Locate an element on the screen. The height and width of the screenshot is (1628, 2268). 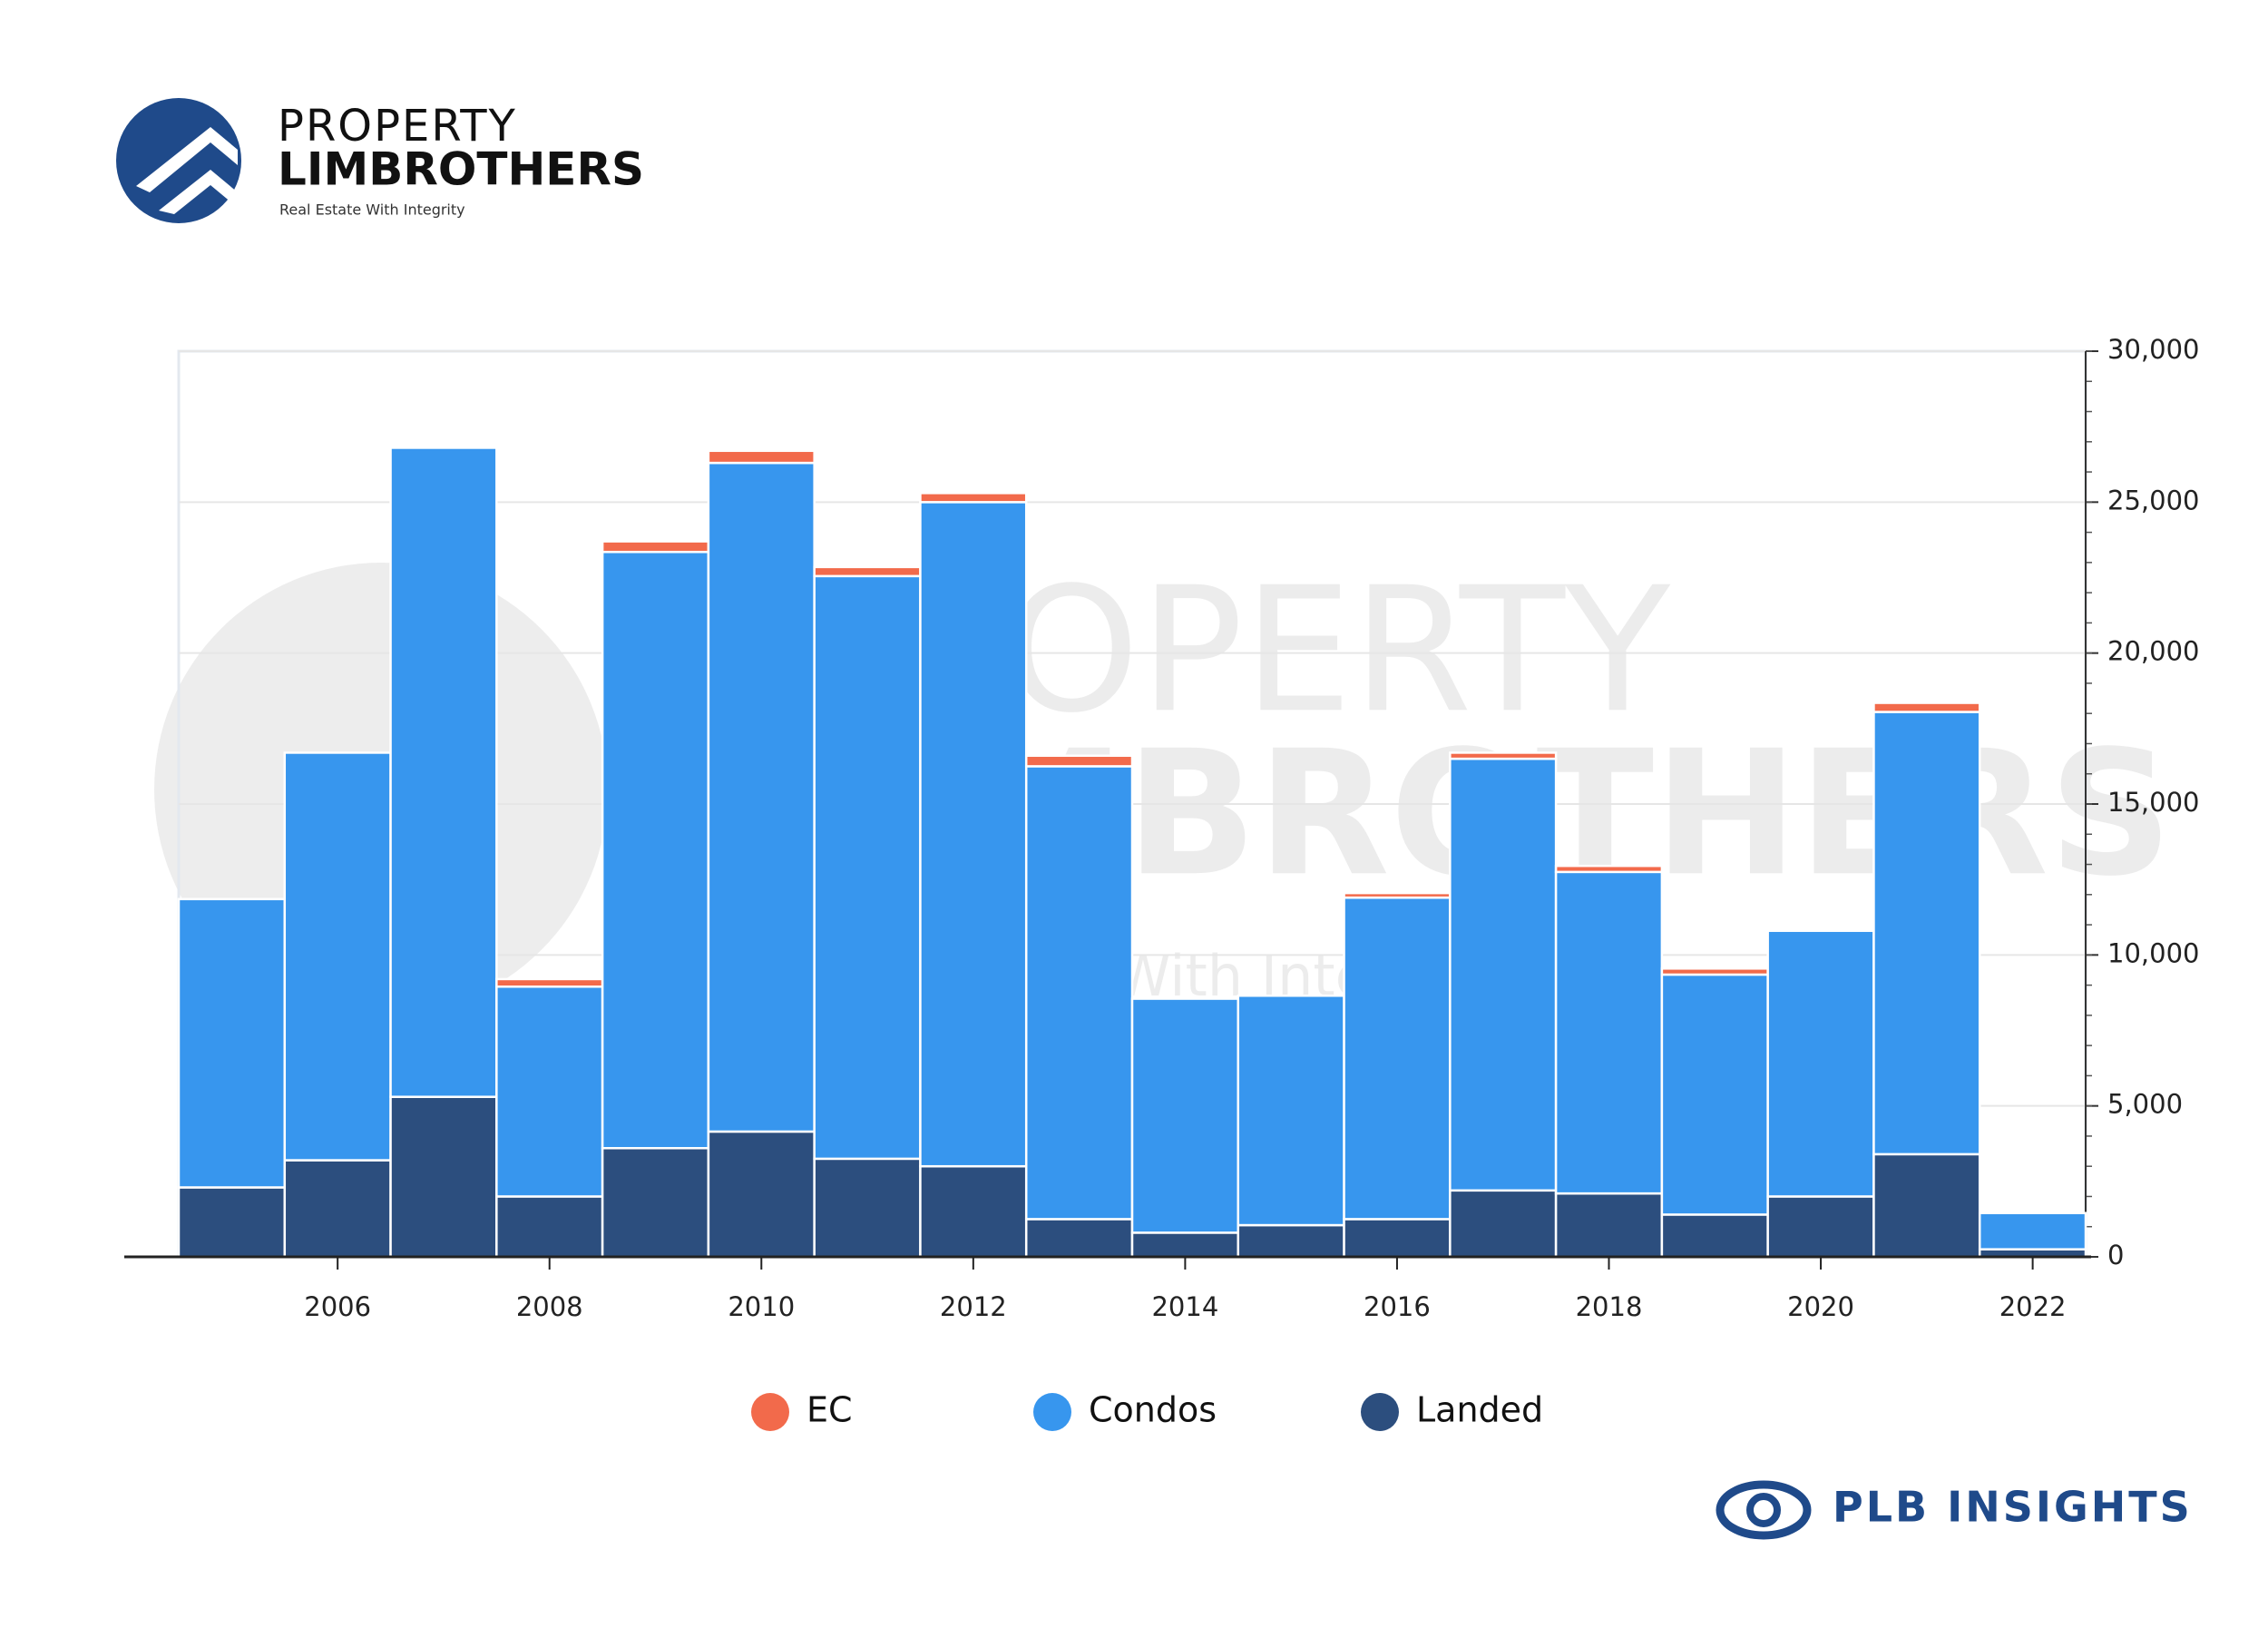
y-tick-label: 10,000 is located at coordinates (2153, 952).